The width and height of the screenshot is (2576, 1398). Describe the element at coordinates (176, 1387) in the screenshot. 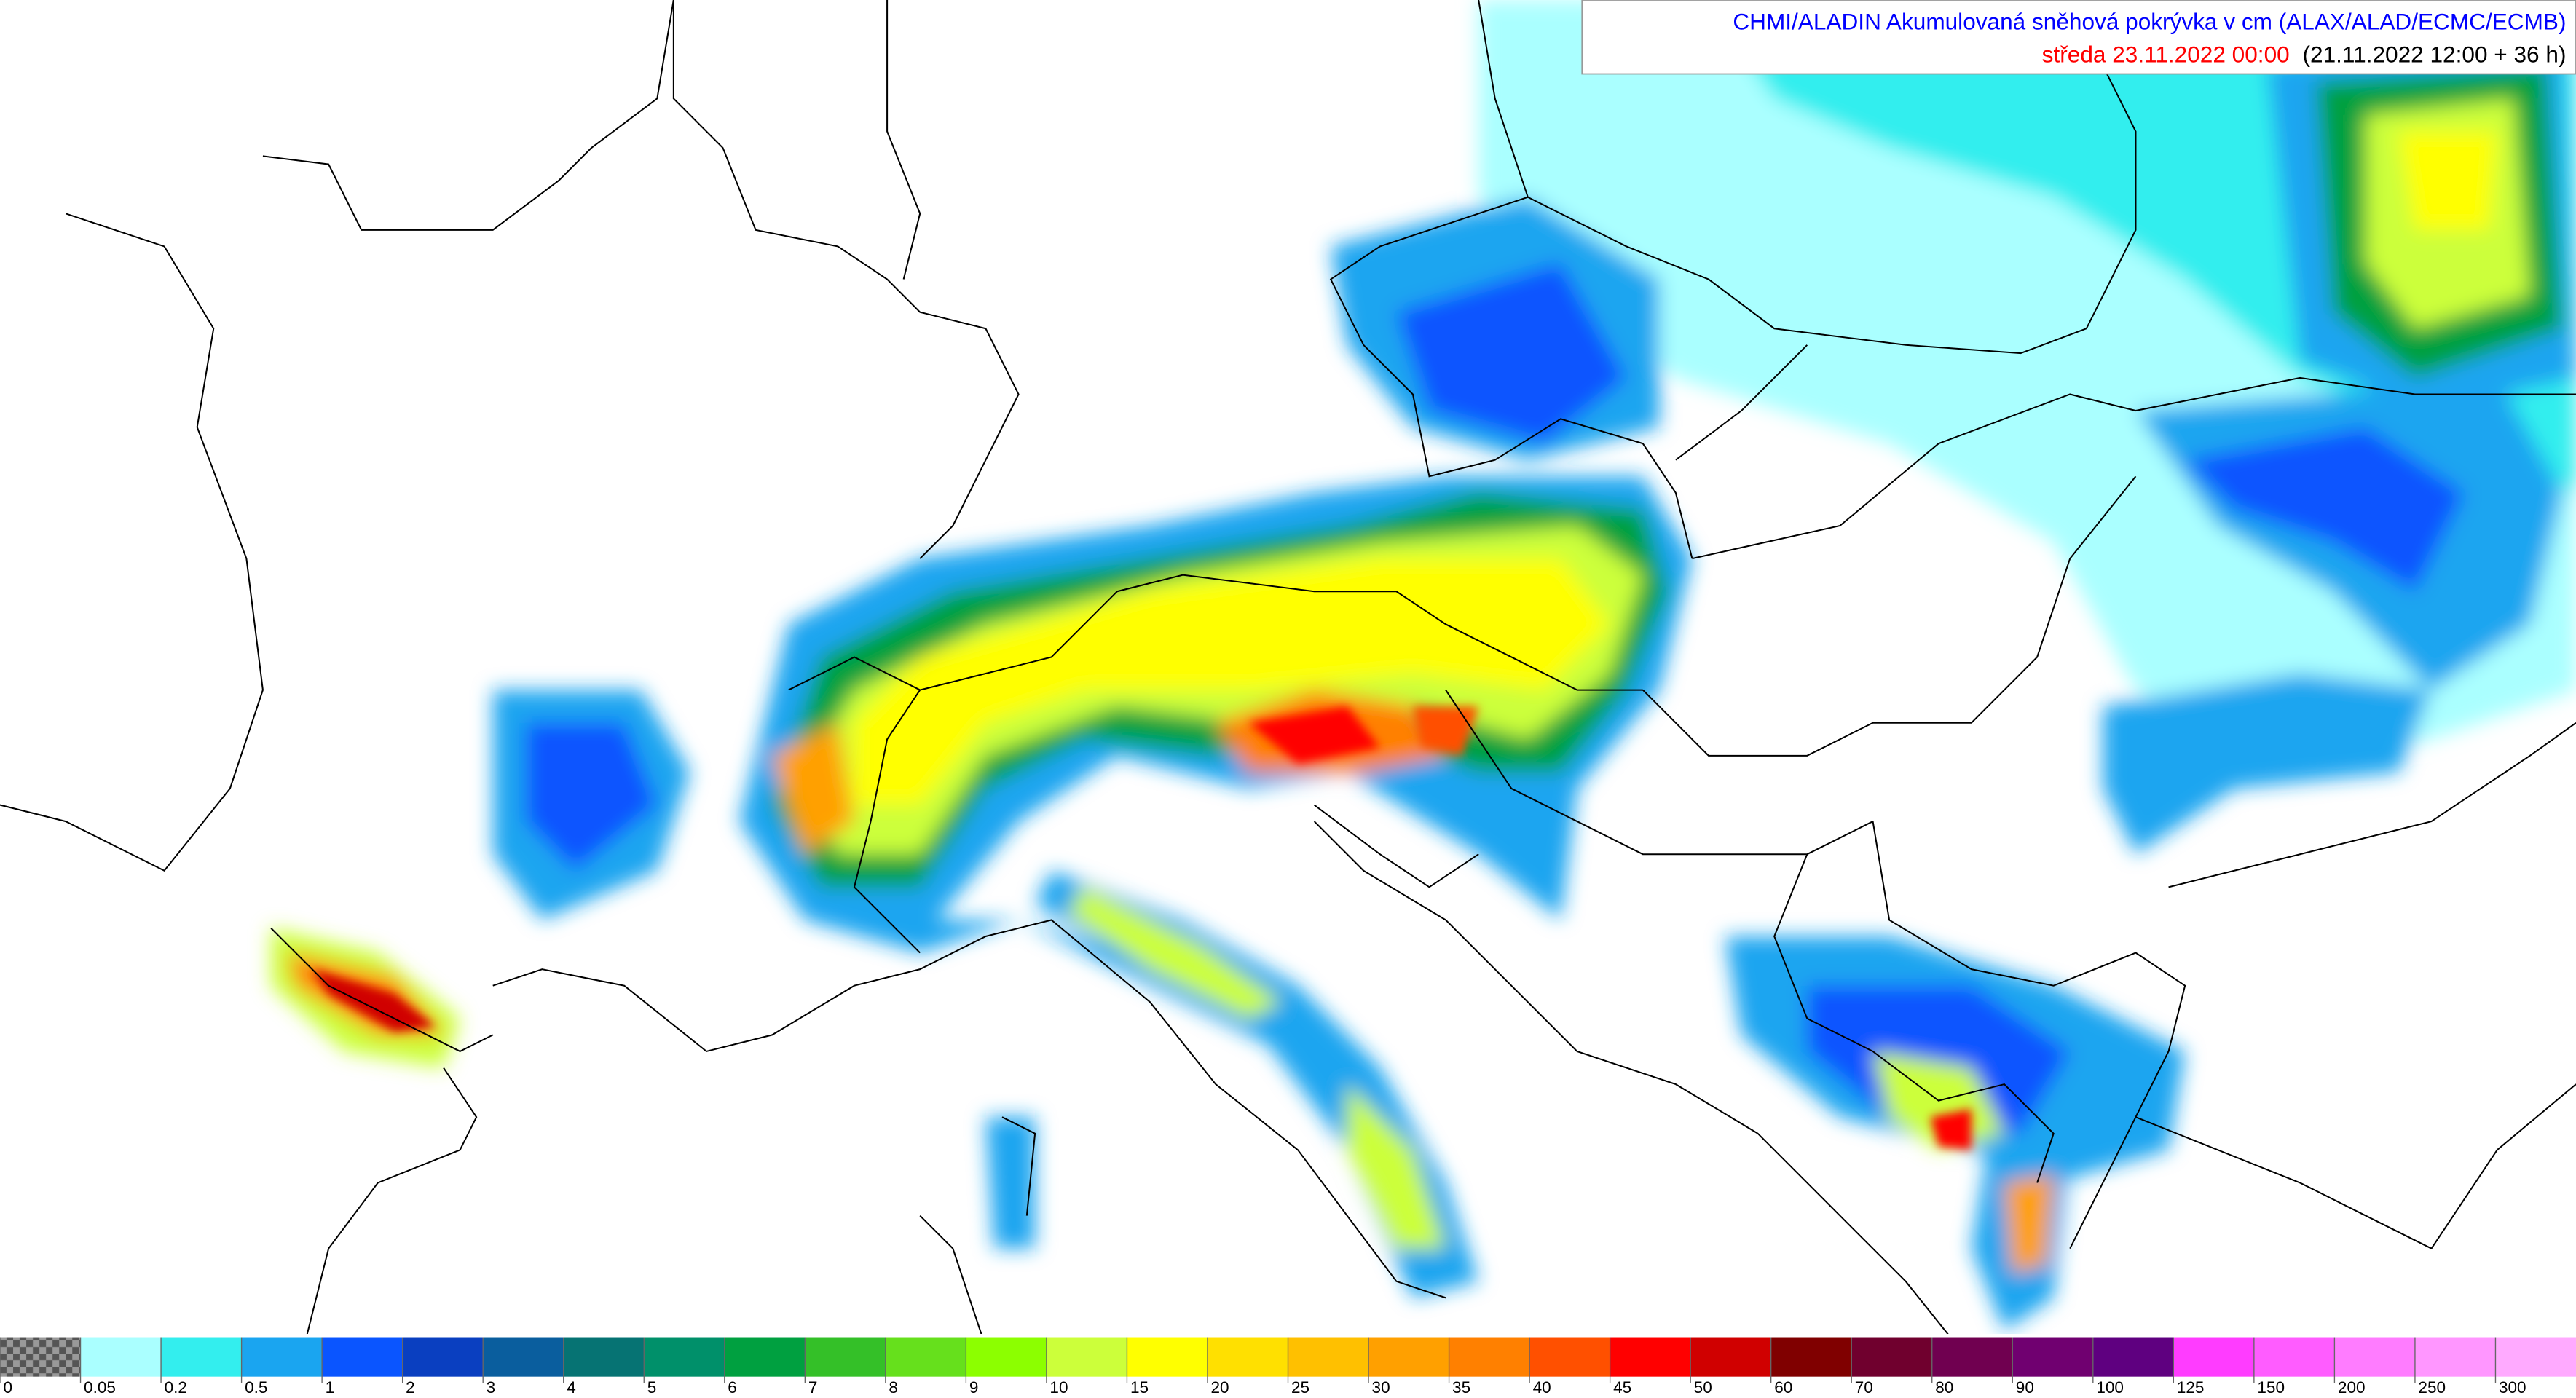

I see `legend-label: 0.2` at that location.